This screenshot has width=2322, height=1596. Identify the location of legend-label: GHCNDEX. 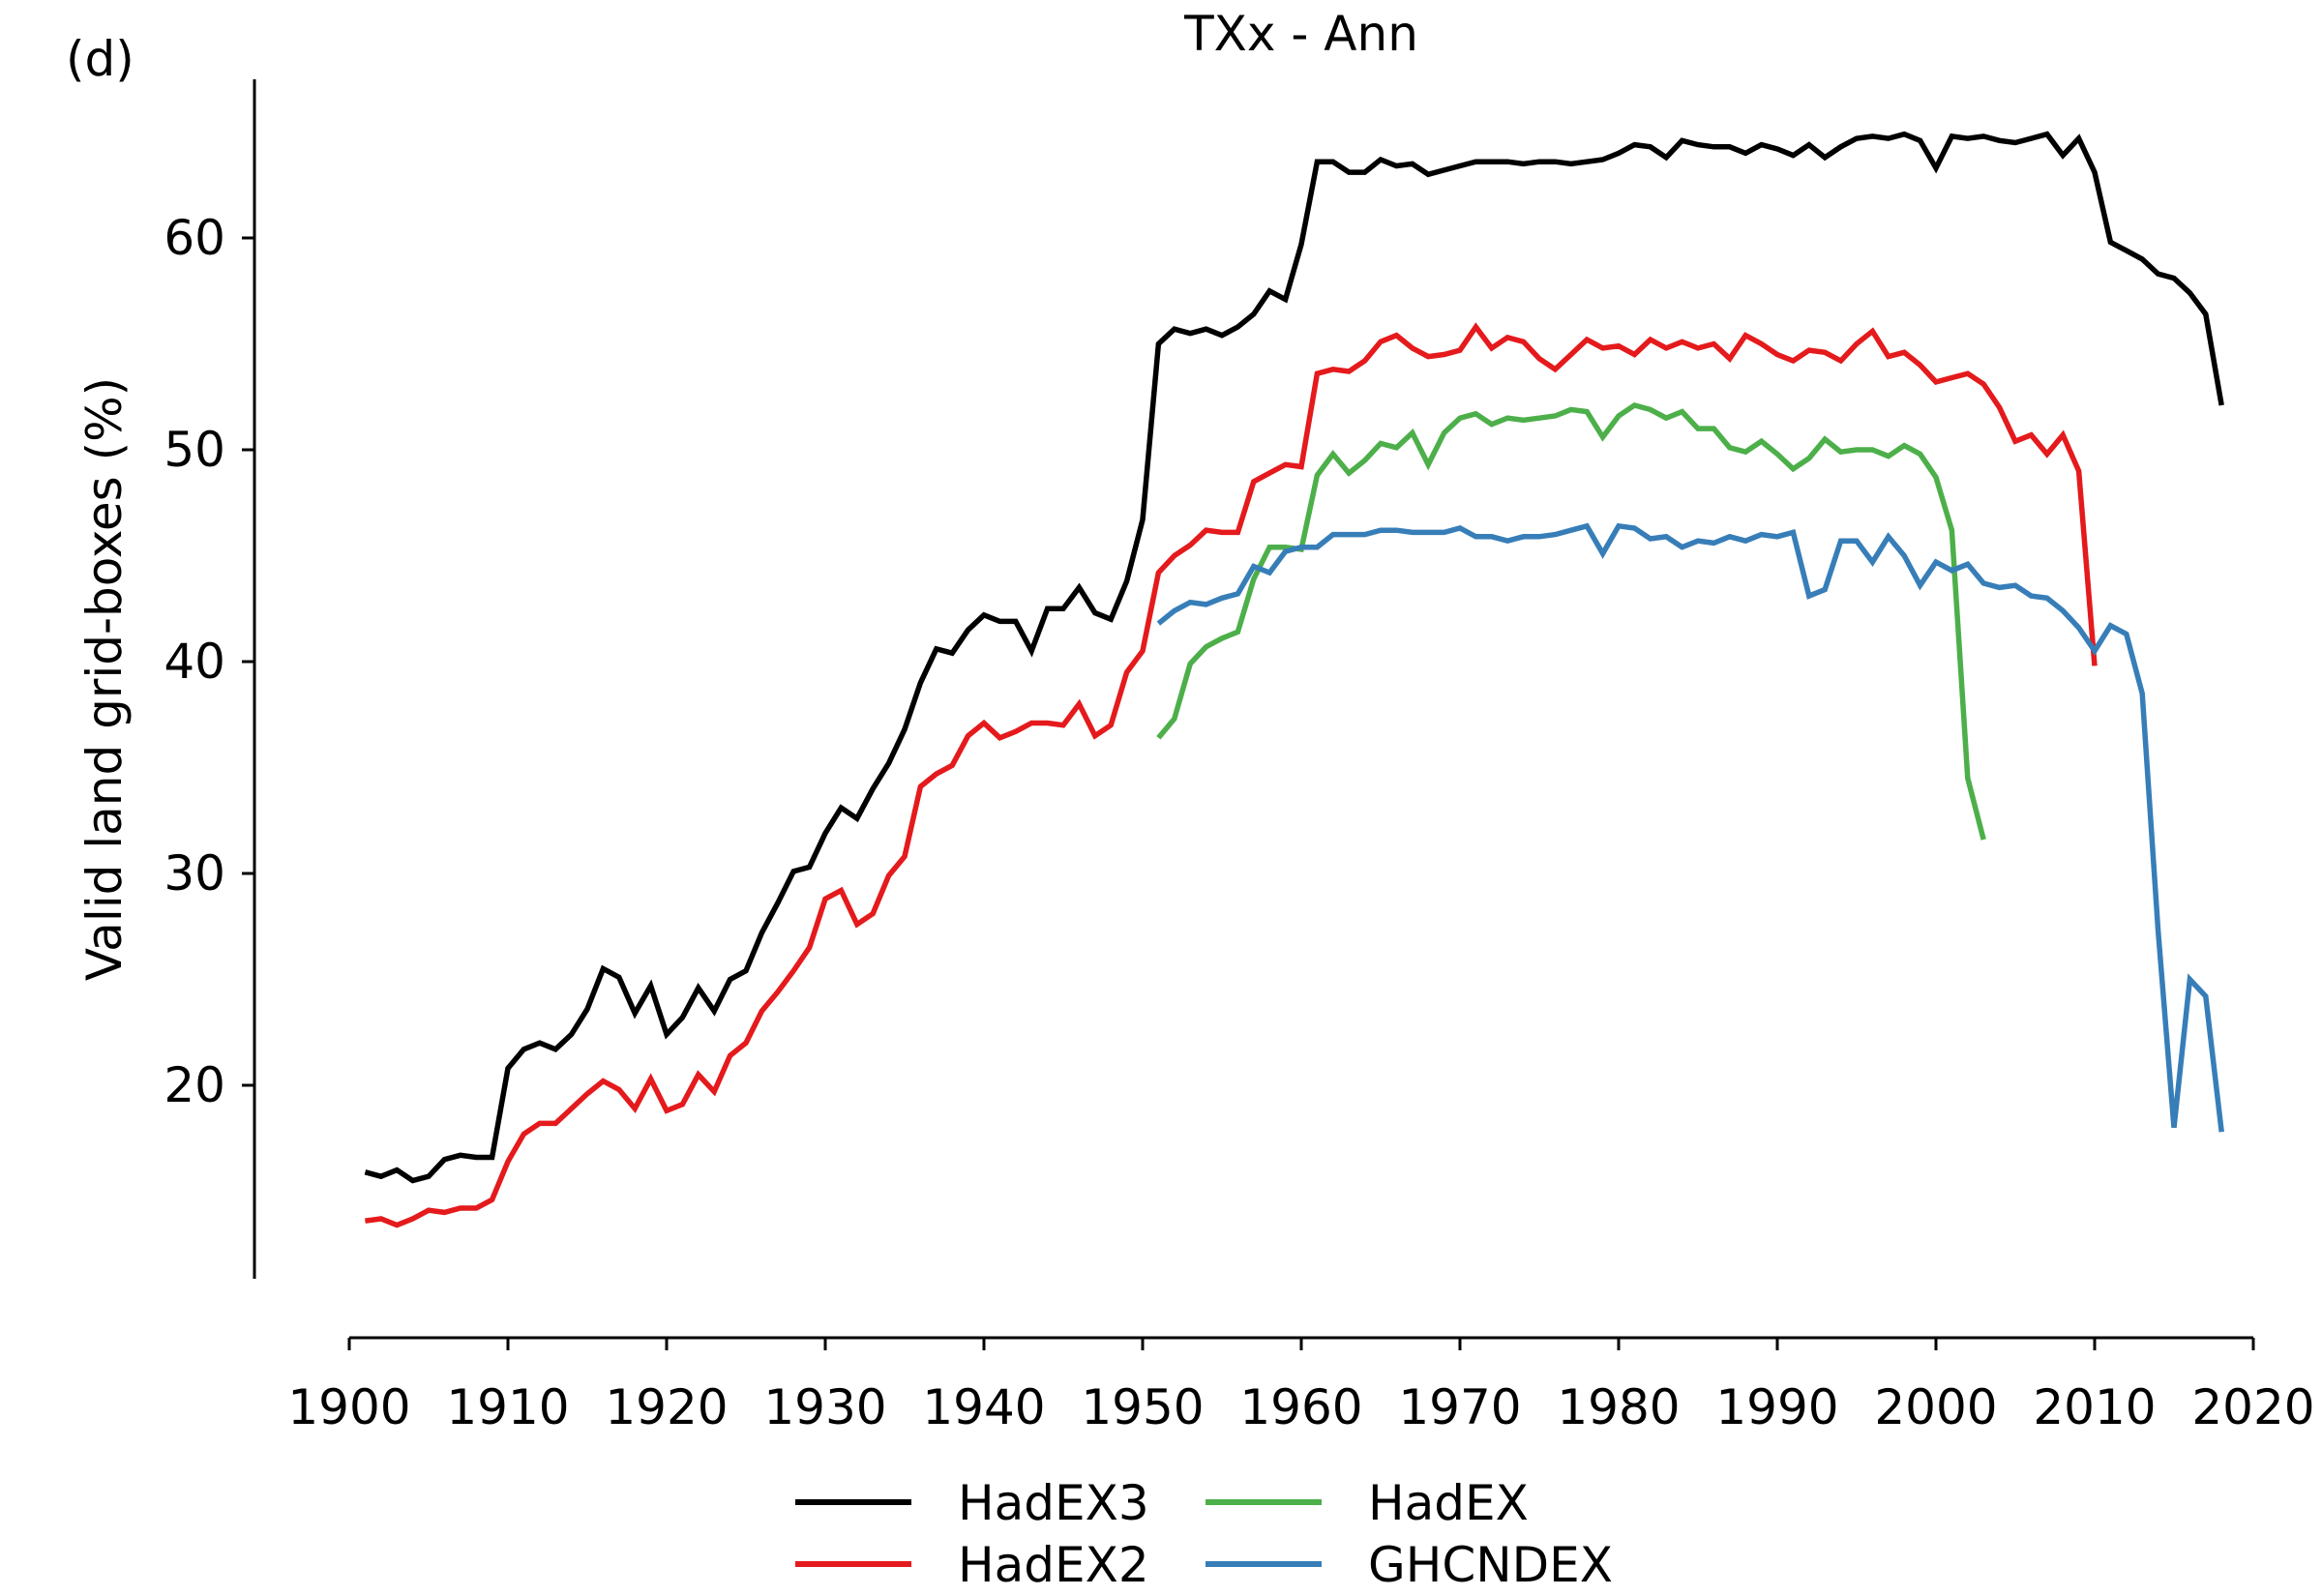
(1490, 1565).